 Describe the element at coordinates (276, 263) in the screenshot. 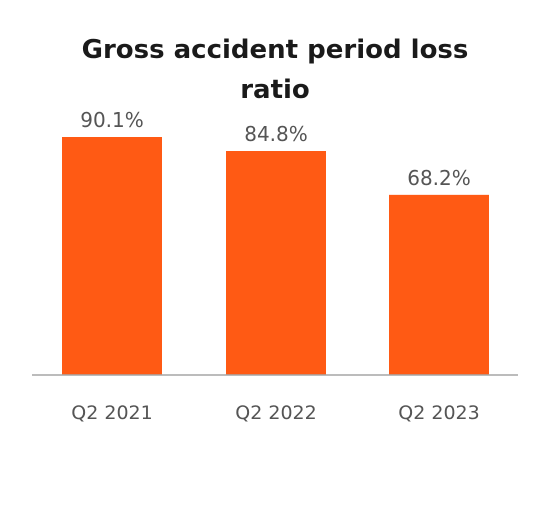

I see `bar-q2-2022` at that location.